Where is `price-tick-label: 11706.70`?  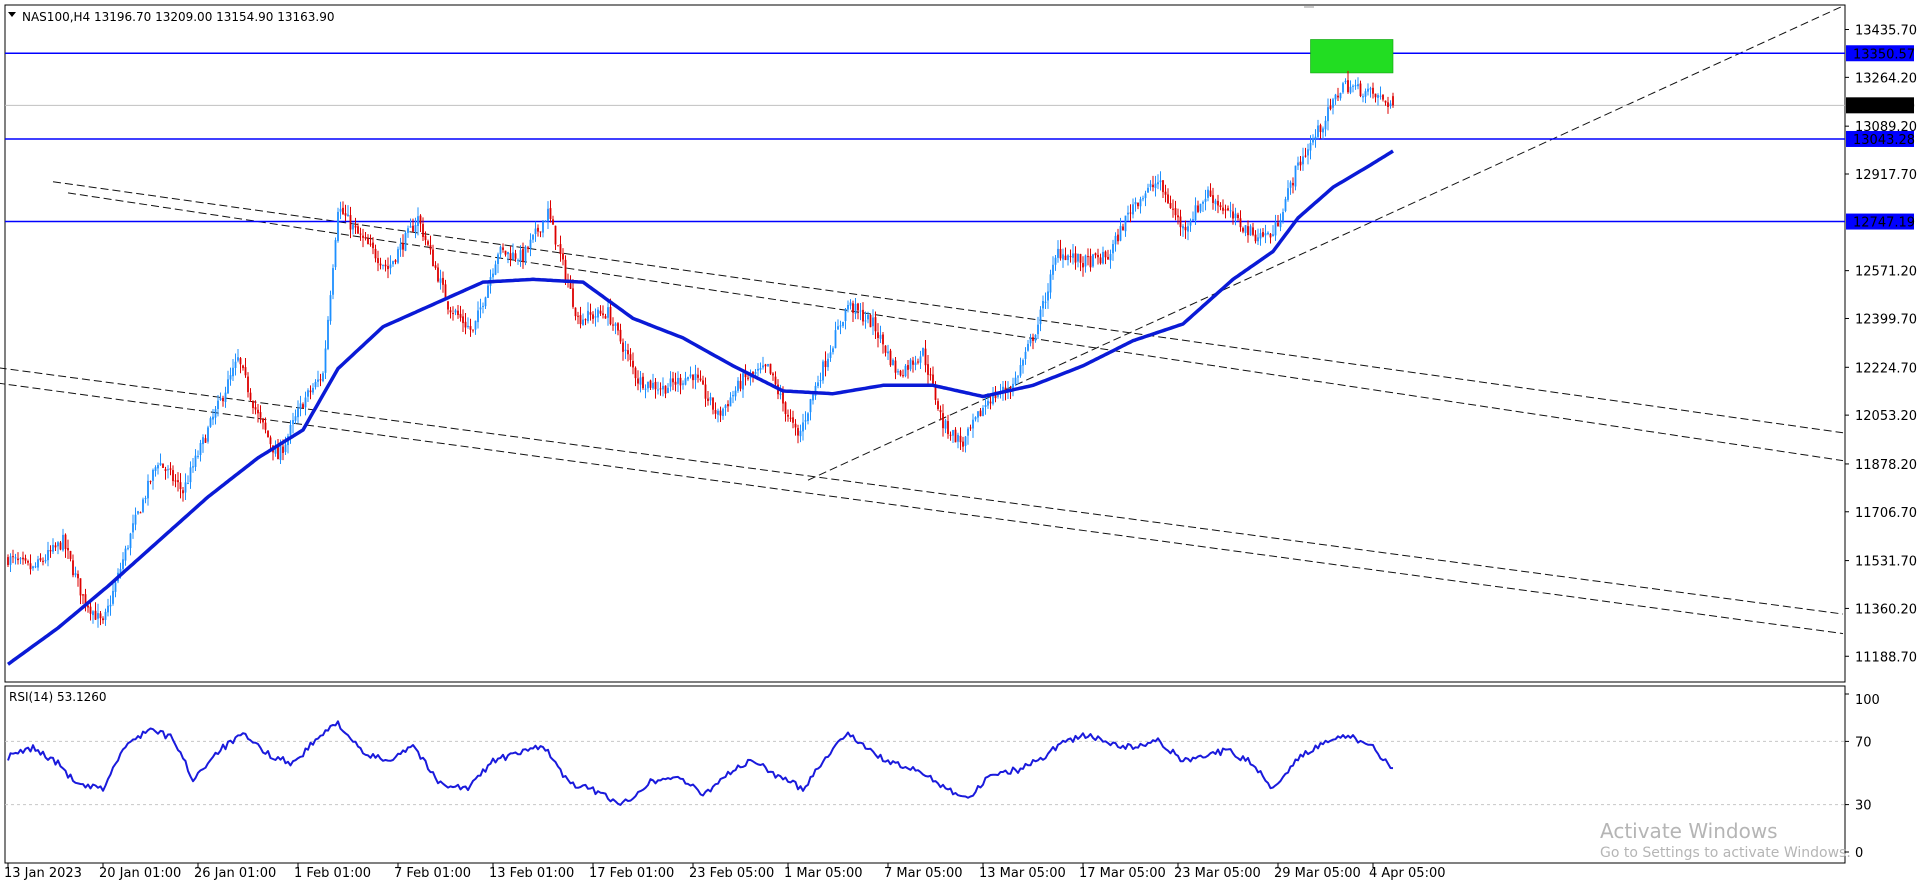
price-tick-label: 11706.70 is located at coordinates (1886, 513).